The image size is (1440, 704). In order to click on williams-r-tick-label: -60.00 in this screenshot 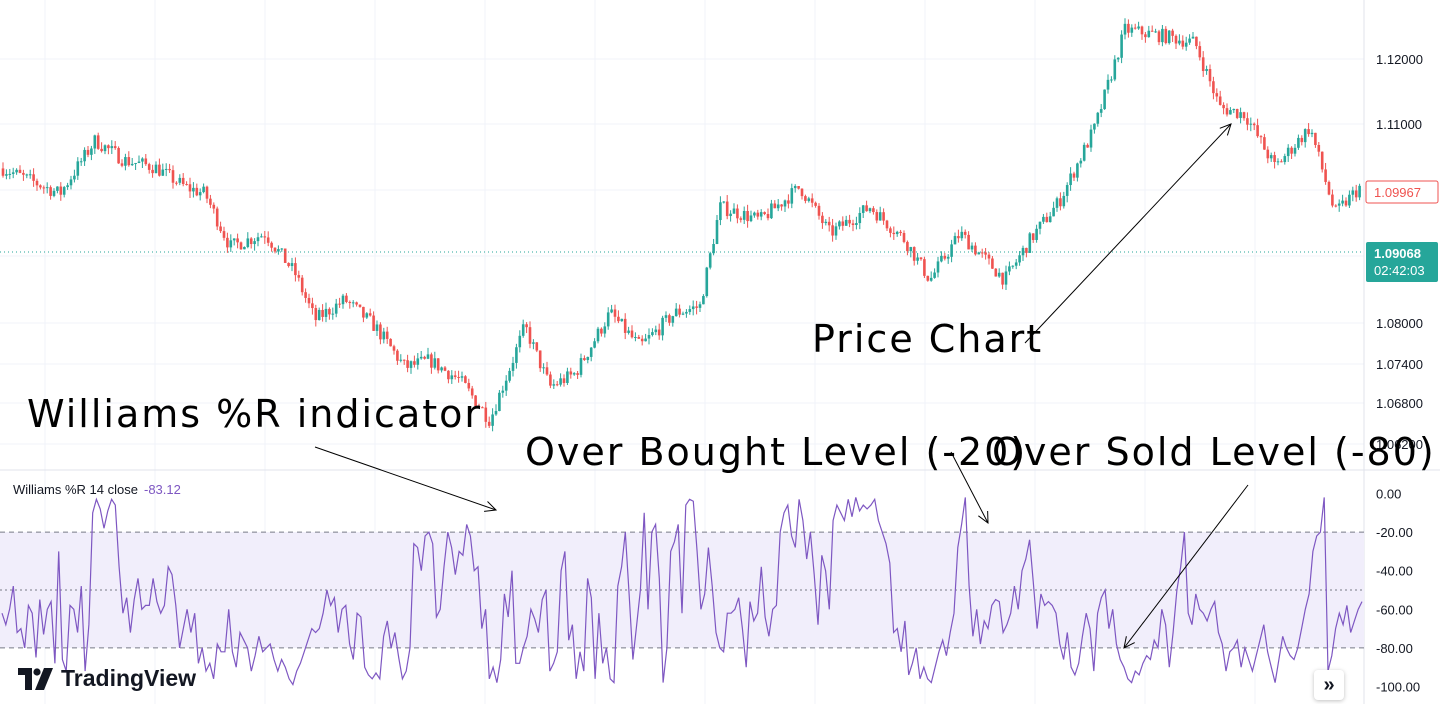, I will do `click(1394, 609)`.